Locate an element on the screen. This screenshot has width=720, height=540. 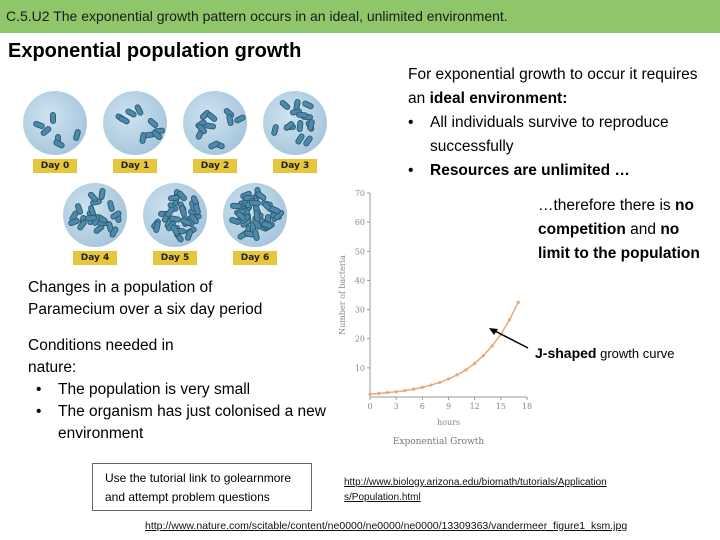
y-tick-label: 30 is located at coordinates (360, 310).